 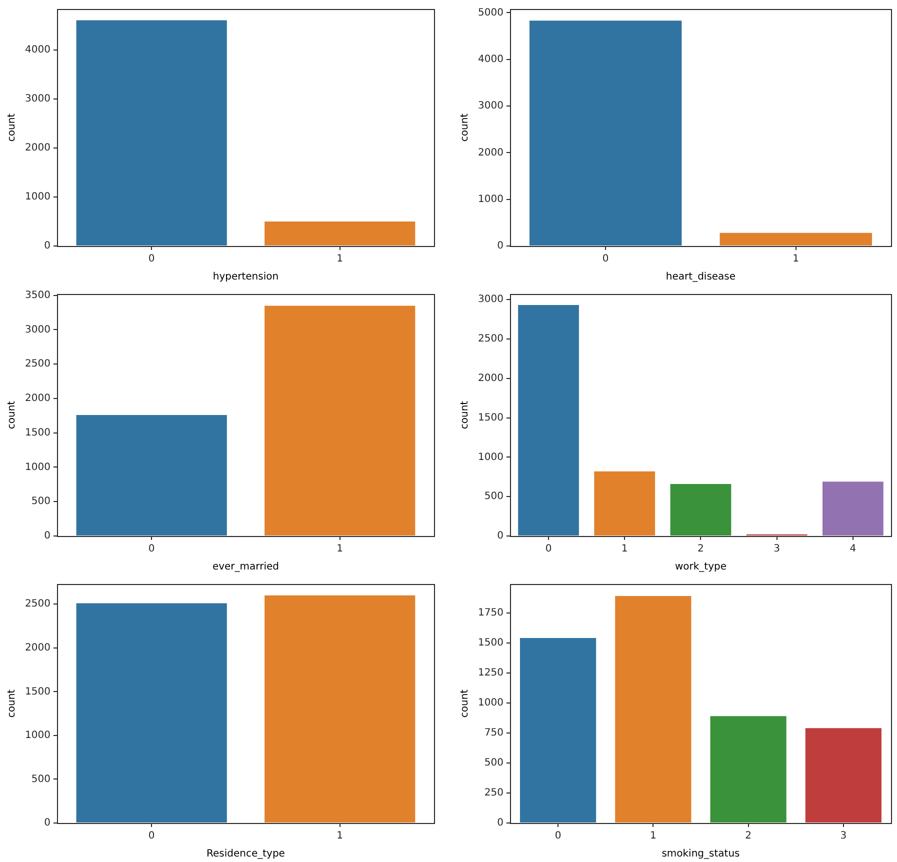 I want to click on x-axis-title: hypertension, so click(x=245, y=277).